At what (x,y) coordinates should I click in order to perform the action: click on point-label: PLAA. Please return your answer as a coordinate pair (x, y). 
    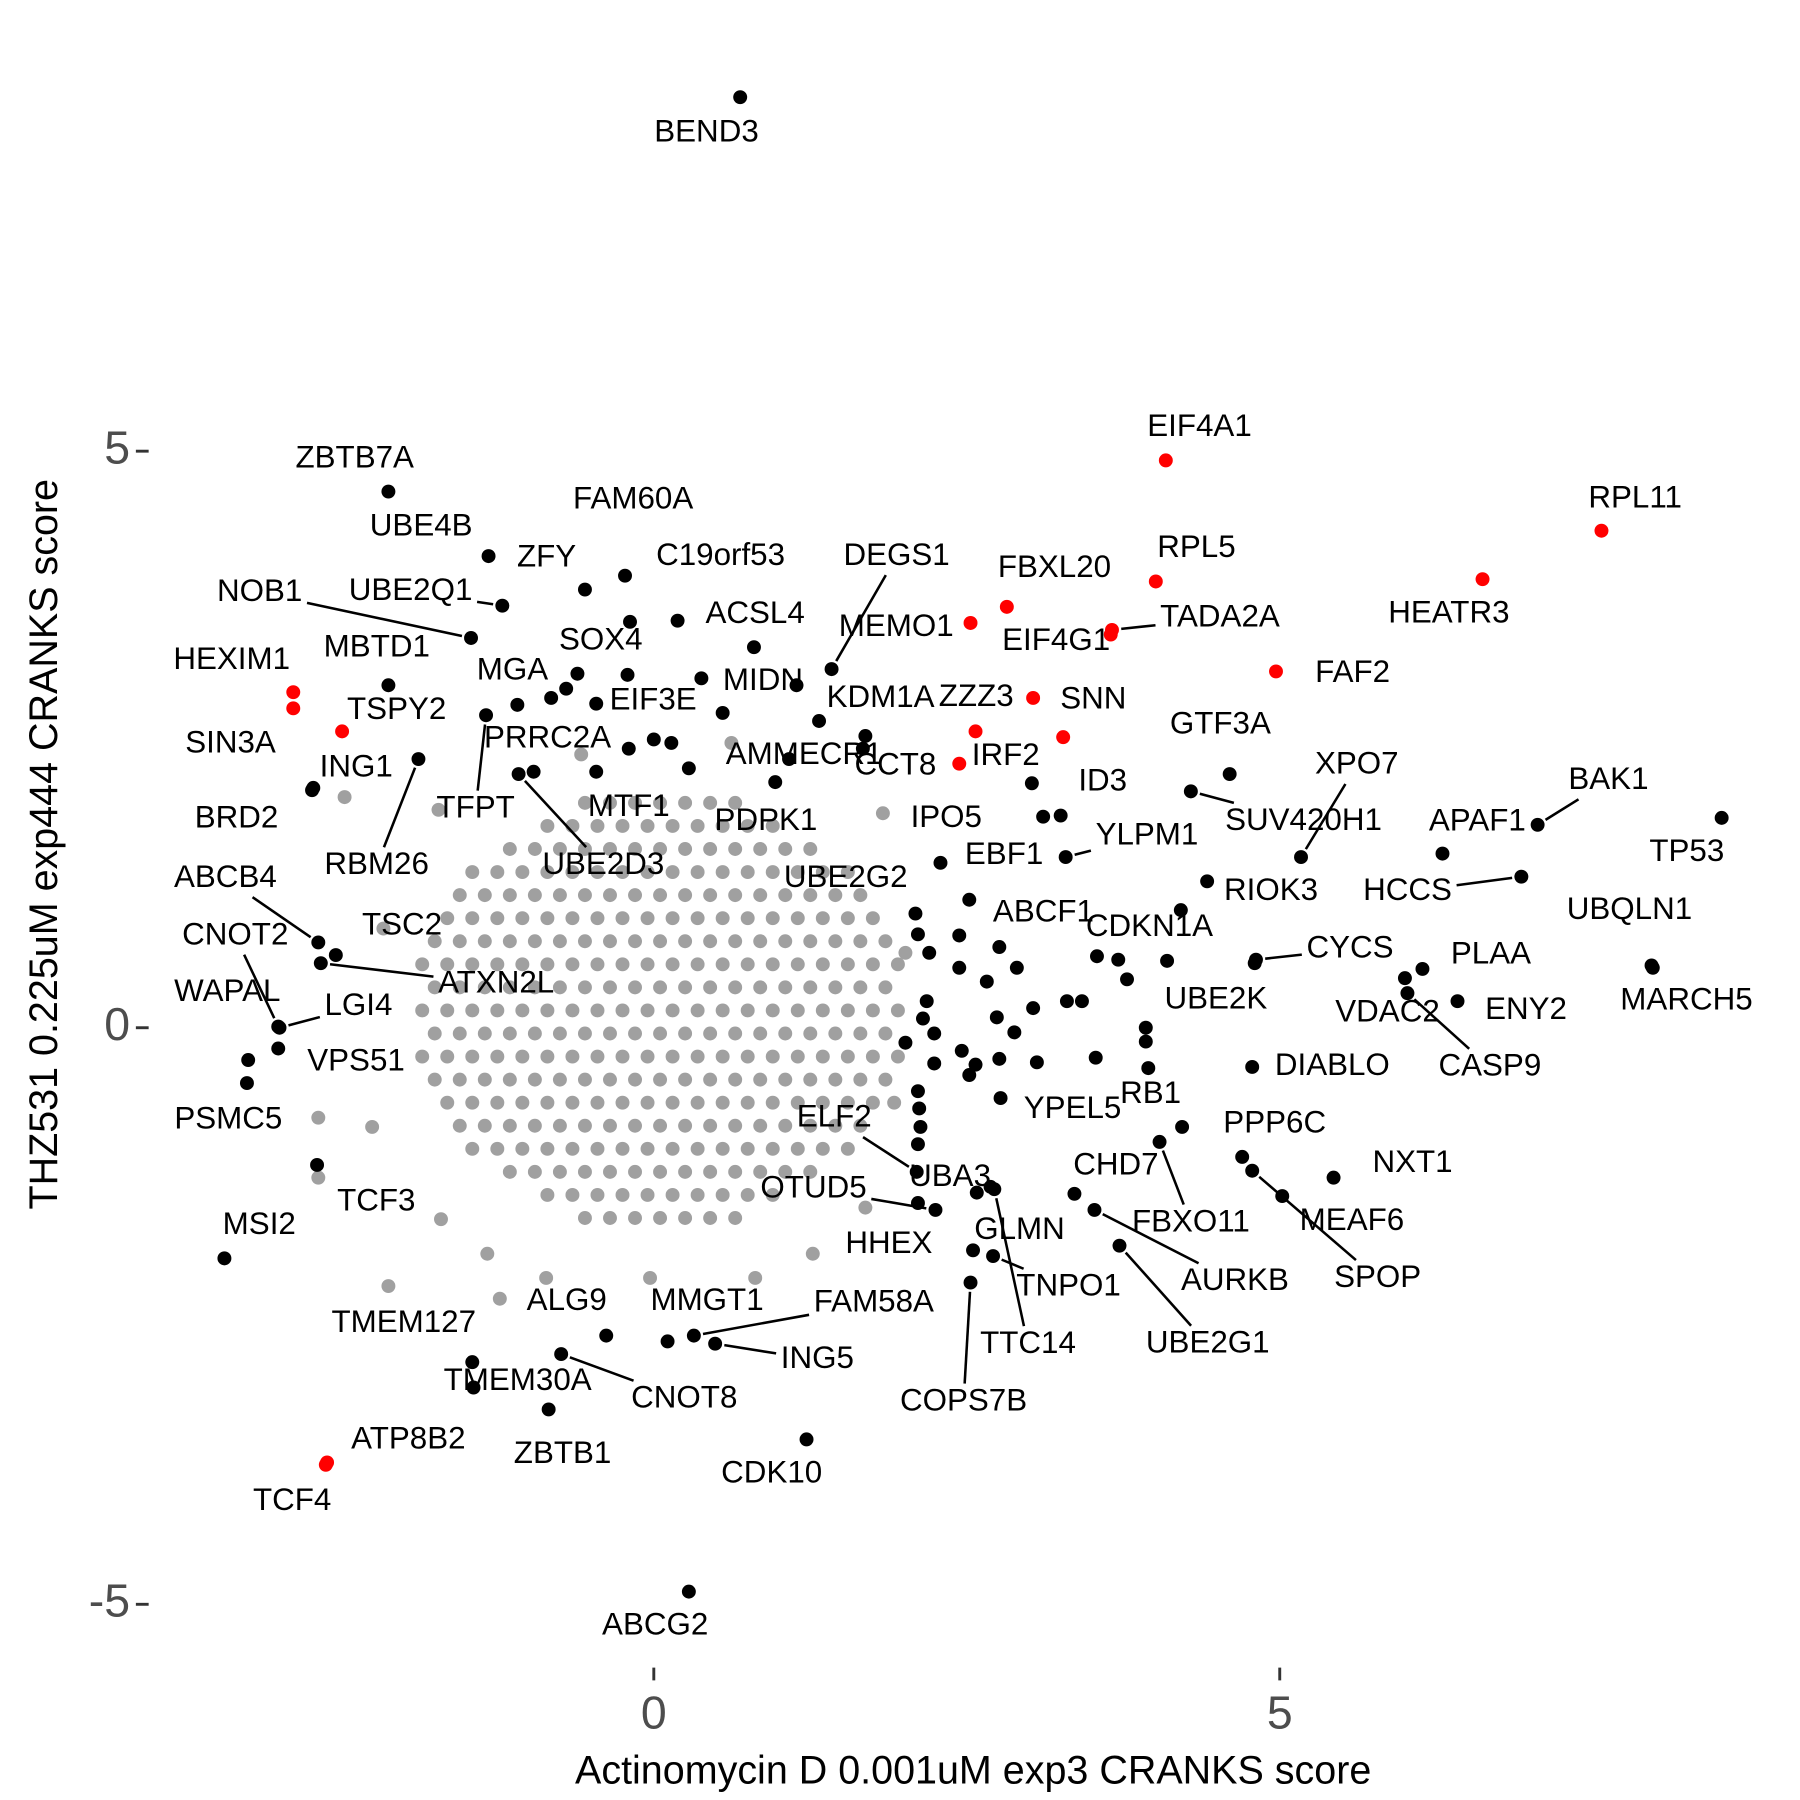
    Looking at the image, I should click on (1491, 952).